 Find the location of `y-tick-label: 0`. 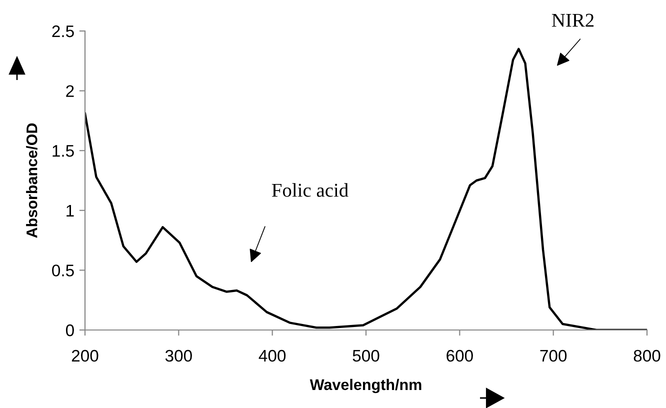

y-tick-label: 0 is located at coordinates (70, 330).